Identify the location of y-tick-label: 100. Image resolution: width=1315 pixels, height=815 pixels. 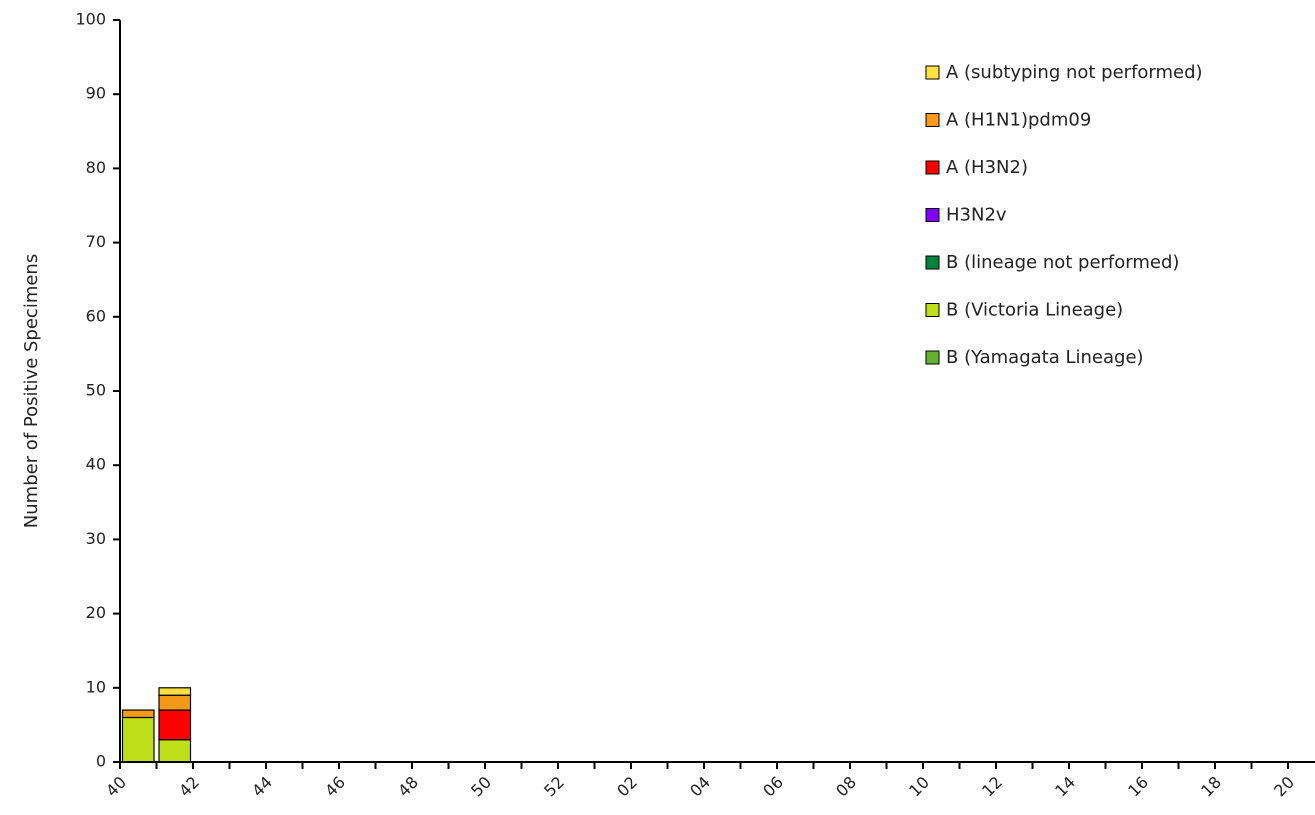
(90, 19).